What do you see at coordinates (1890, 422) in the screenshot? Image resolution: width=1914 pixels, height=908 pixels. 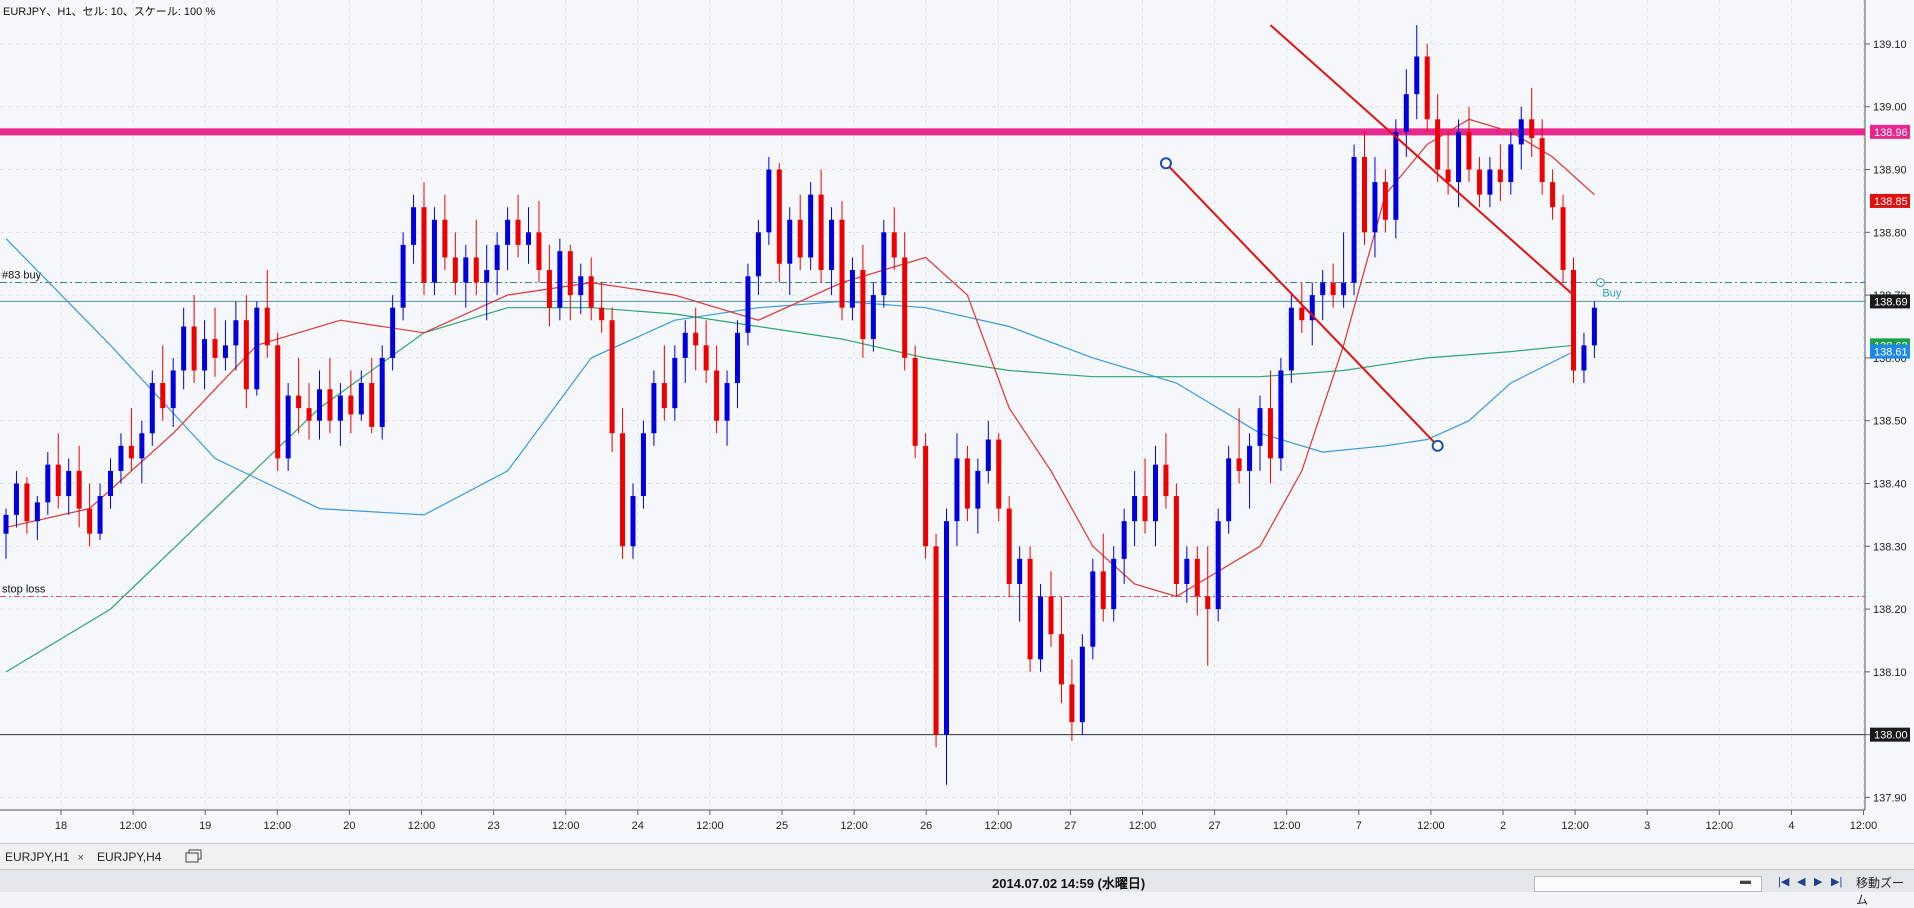 I see `y-tick-label: 138.50` at bounding box center [1890, 422].